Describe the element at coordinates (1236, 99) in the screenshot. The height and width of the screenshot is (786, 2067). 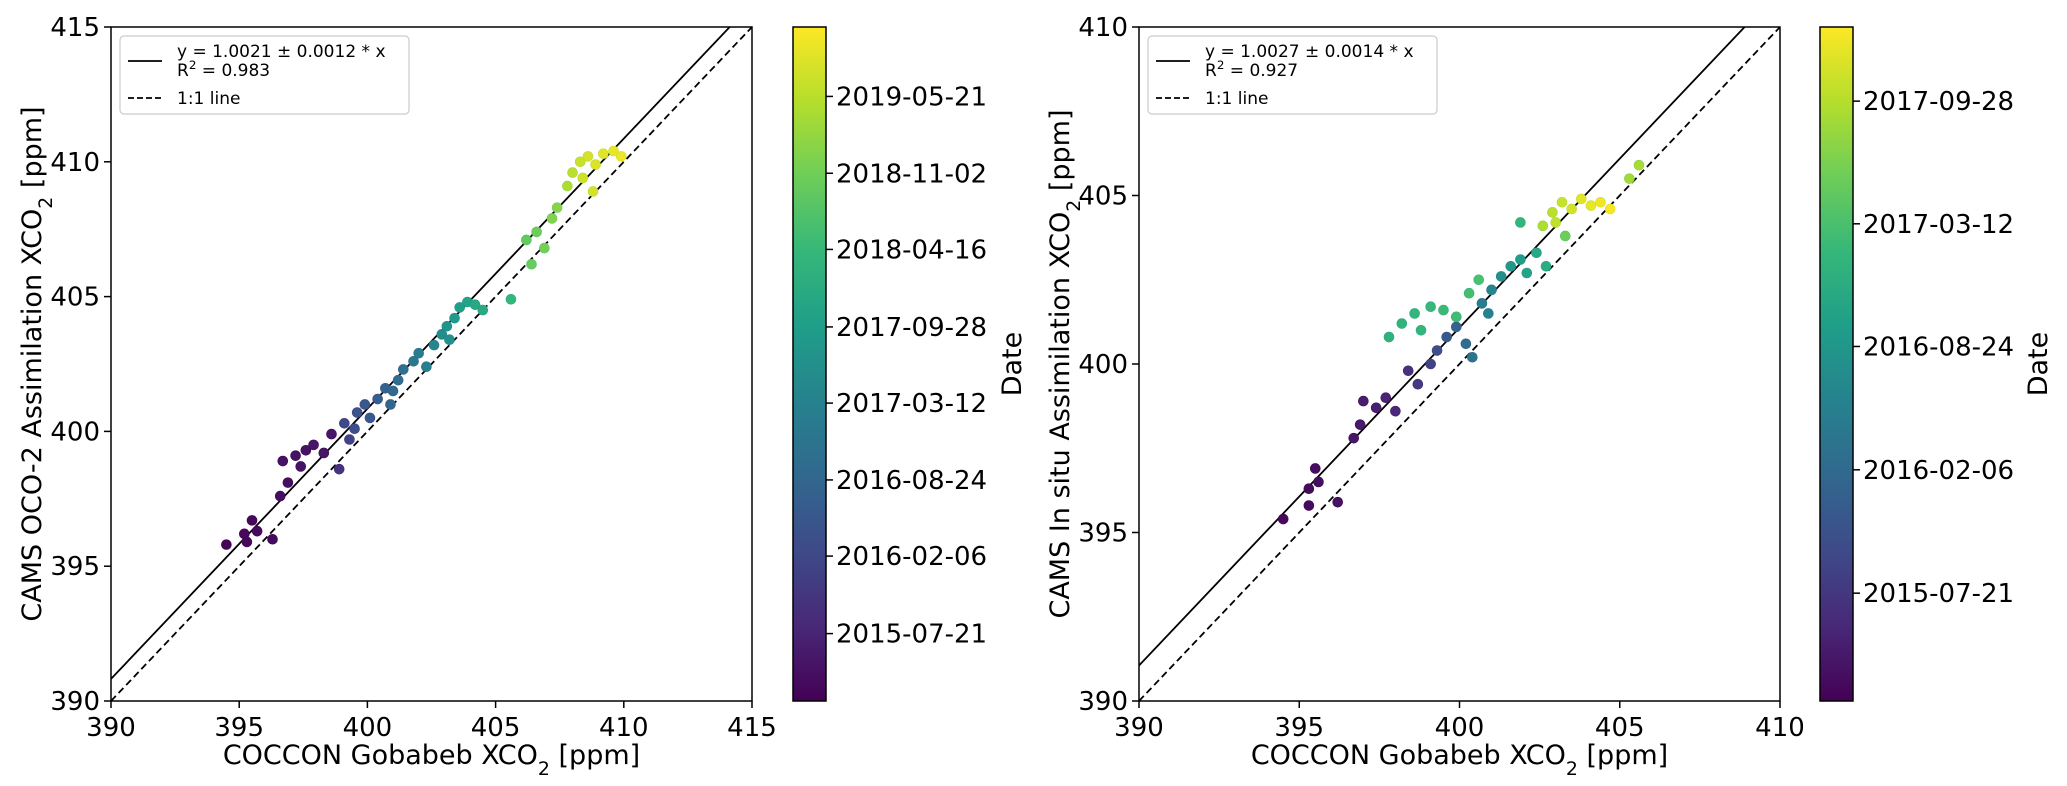
I see `legend-1to1-label: 1:1 line` at that location.